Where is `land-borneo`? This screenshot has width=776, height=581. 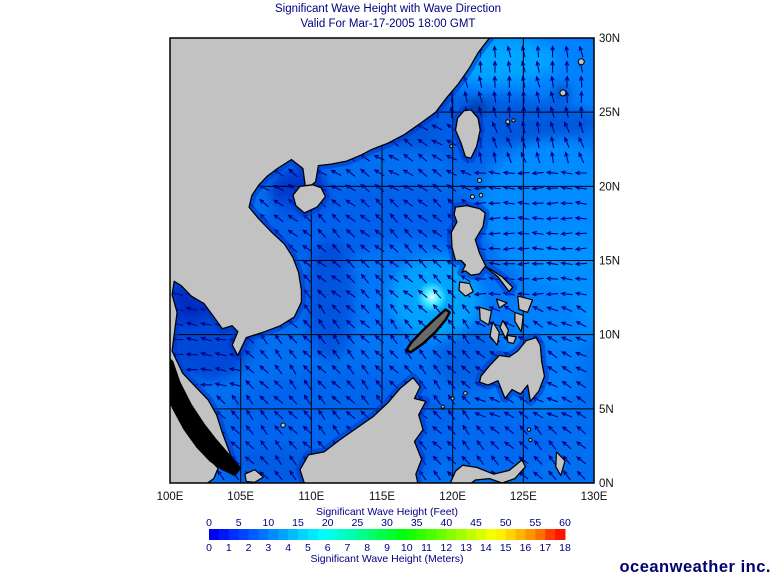
land-borneo is located at coordinates (363, 430).